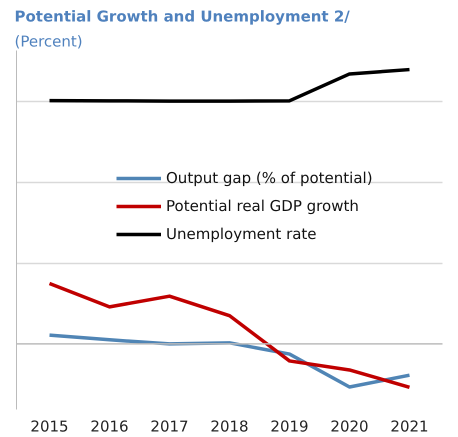 The image size is (458, 437). What do you see at coordinates (269, 178) in the screenshot?
I see `legend-label: Output gap (% of potential)` at bounding box center [269, 178].